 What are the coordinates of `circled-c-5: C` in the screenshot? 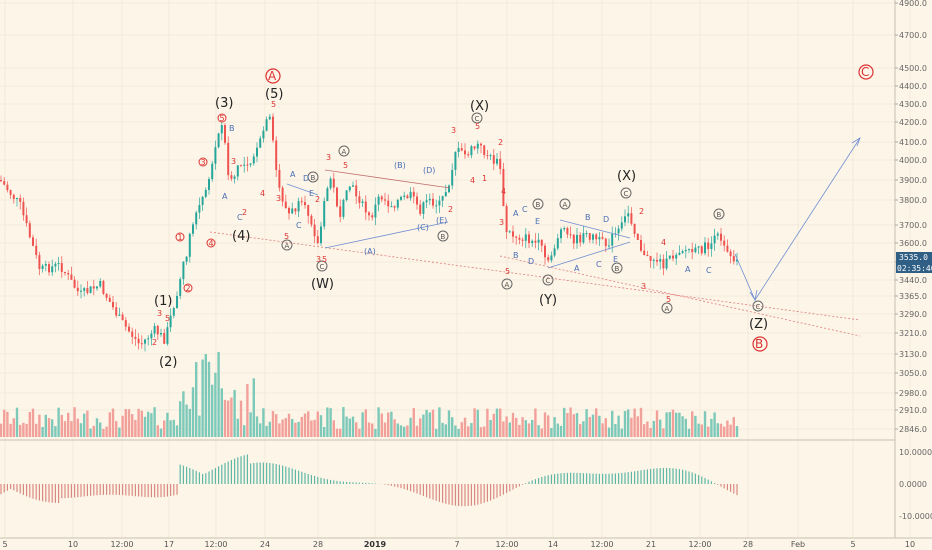 It's located at (758, 307).